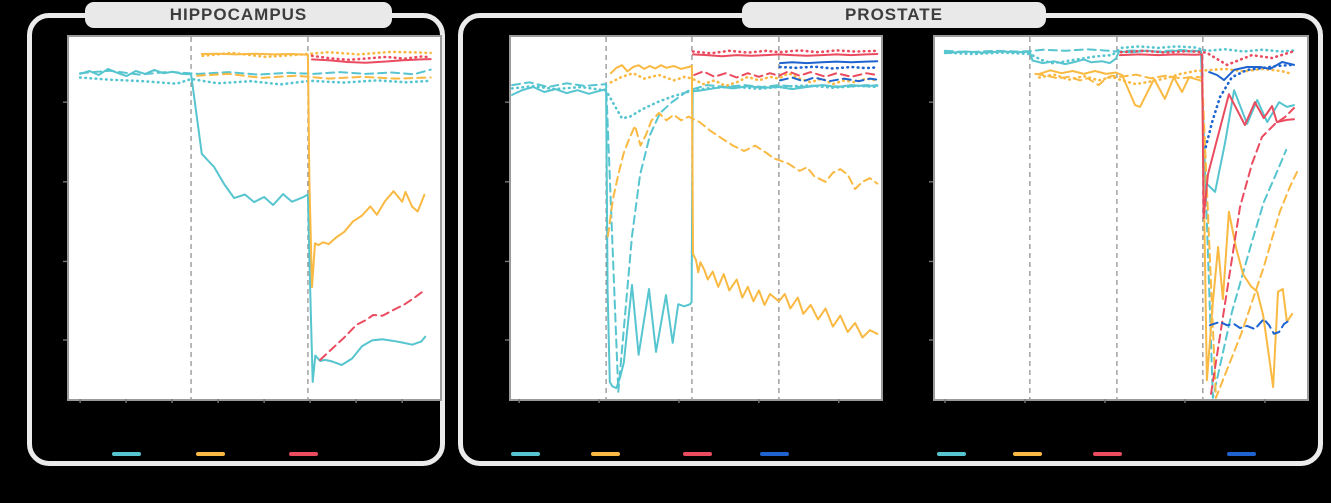  I want to click on legend-prostate-right, so click(665, 455).